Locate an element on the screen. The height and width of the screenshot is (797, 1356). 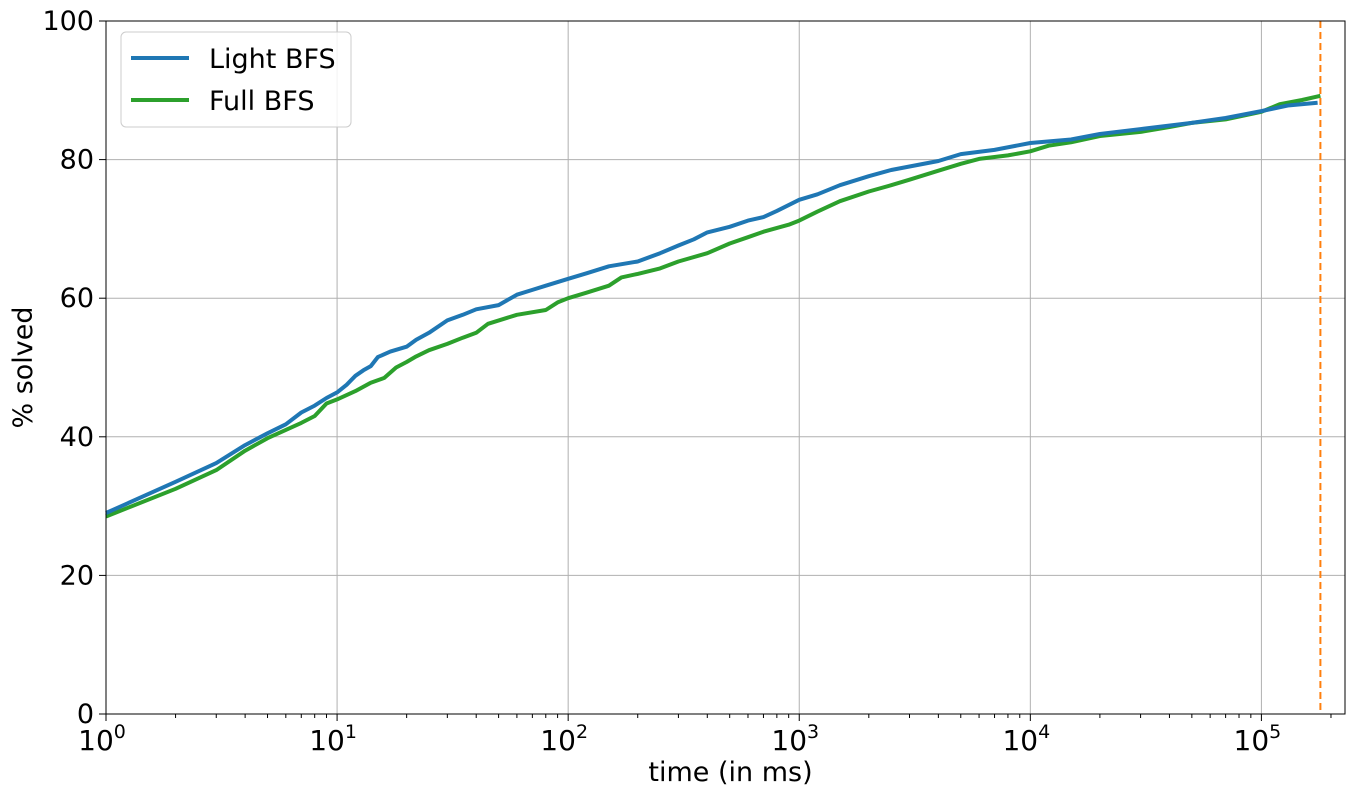
y-tick-label: 20 is located at coordinates (77, 575).